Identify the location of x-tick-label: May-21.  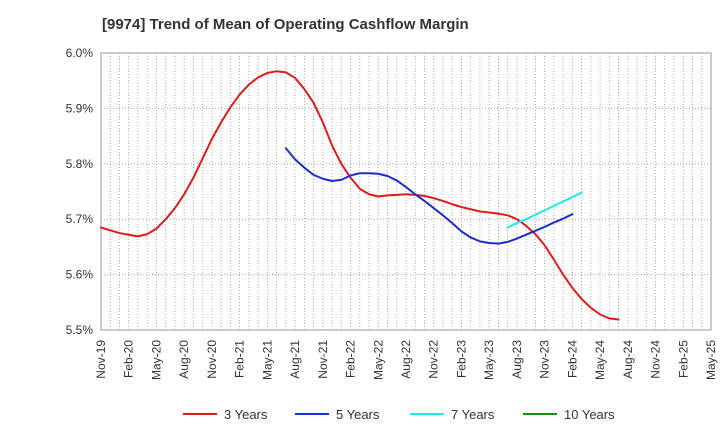
(267, 360).